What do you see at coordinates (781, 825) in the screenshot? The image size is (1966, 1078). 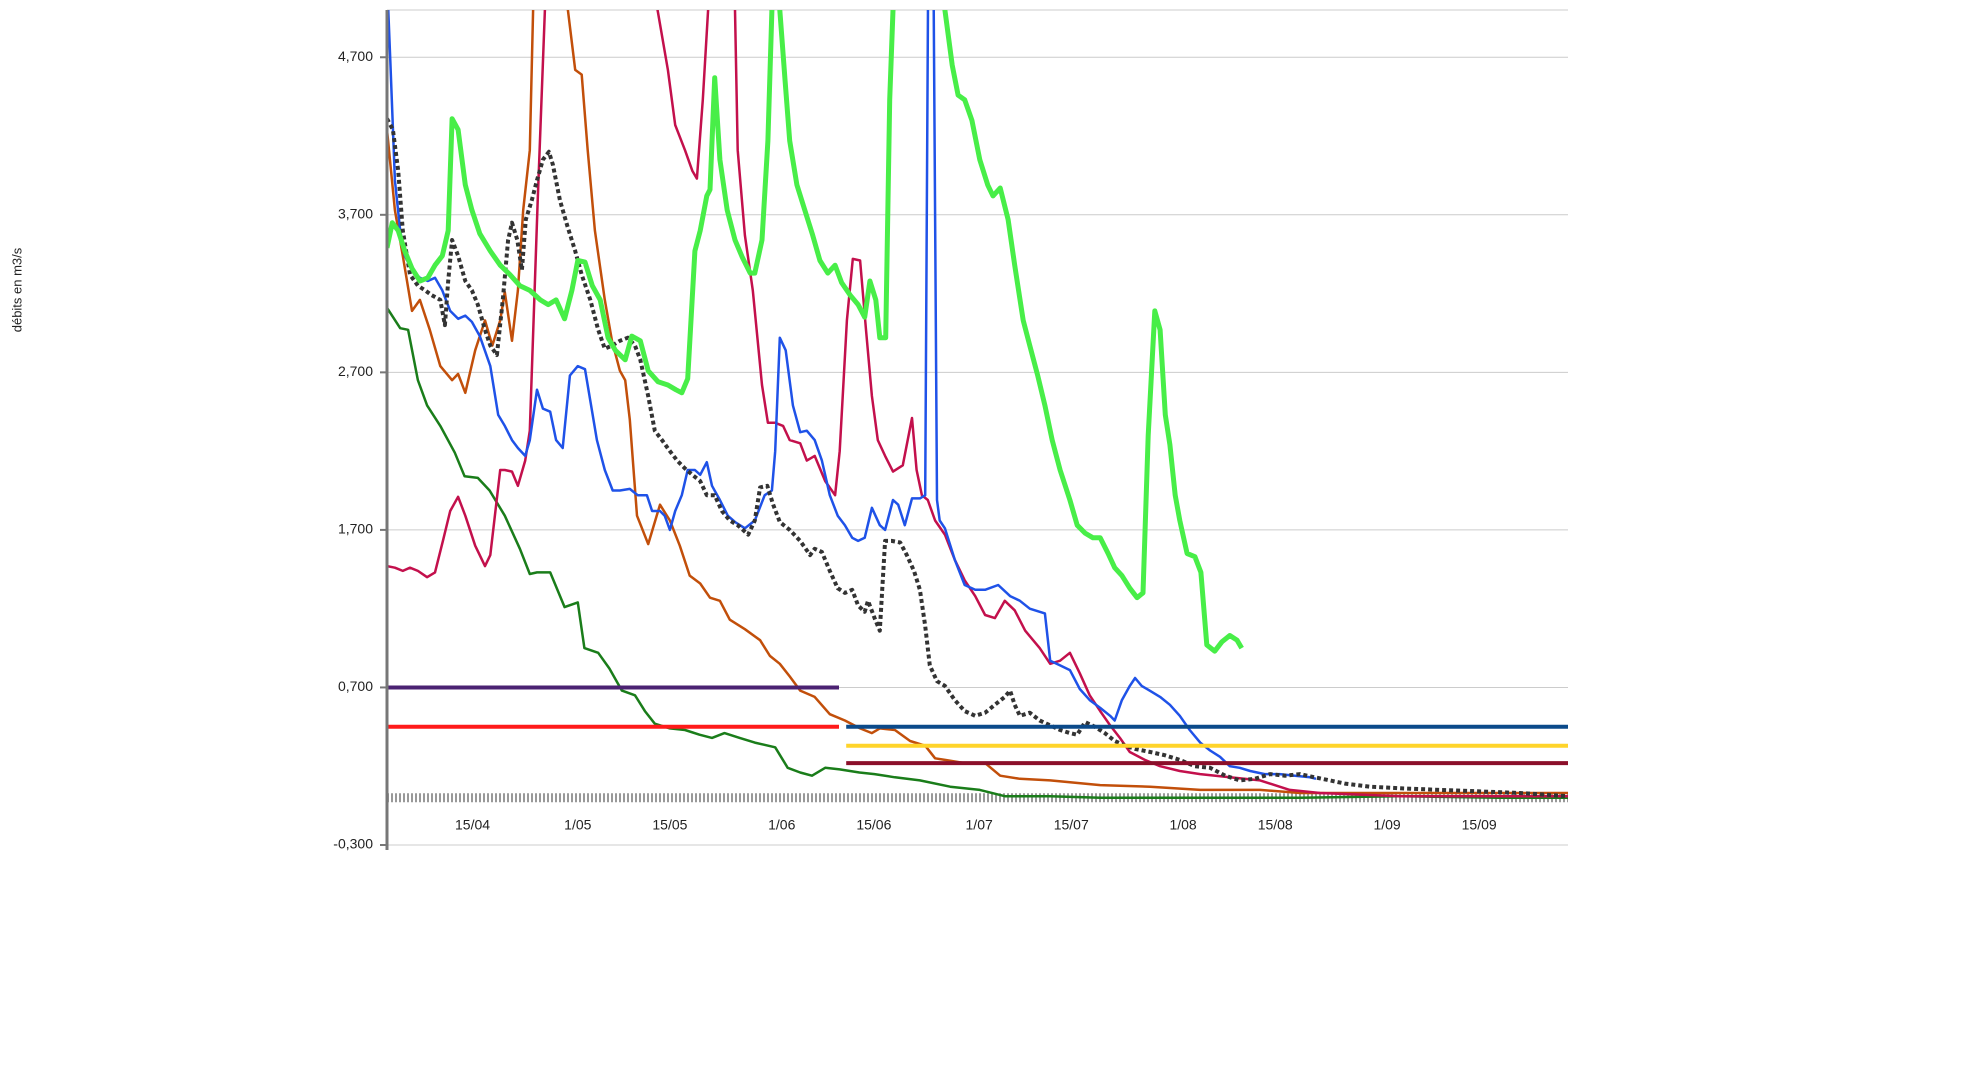 I see `x-tick-label: 1/06` at bounding box center [781, 825].